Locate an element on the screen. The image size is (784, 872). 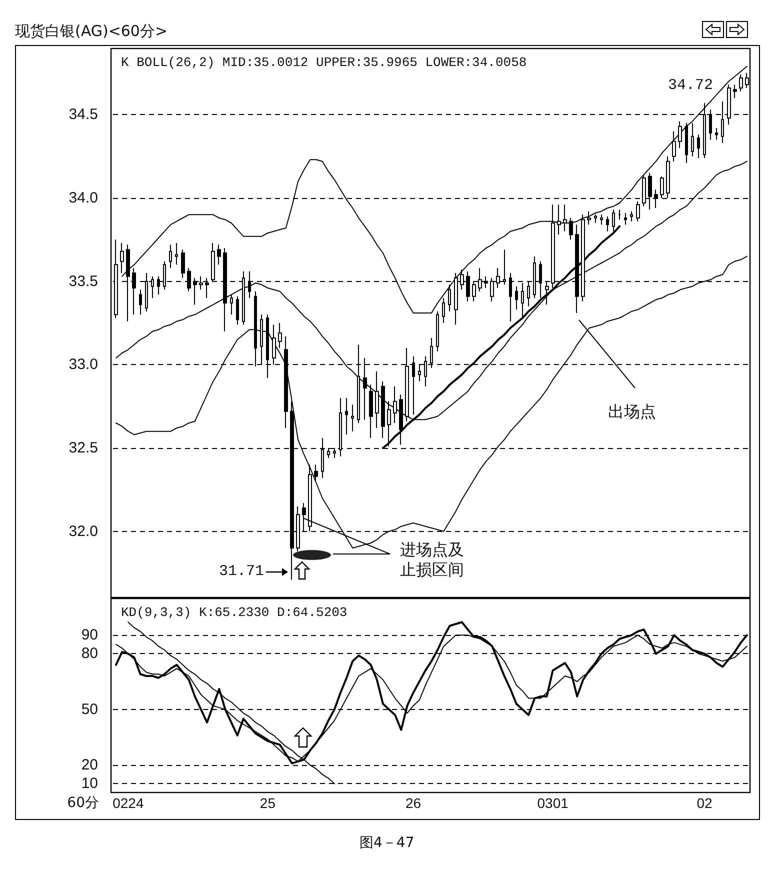
y-tick-label: 33.0 is located at coordinates (83, 365).